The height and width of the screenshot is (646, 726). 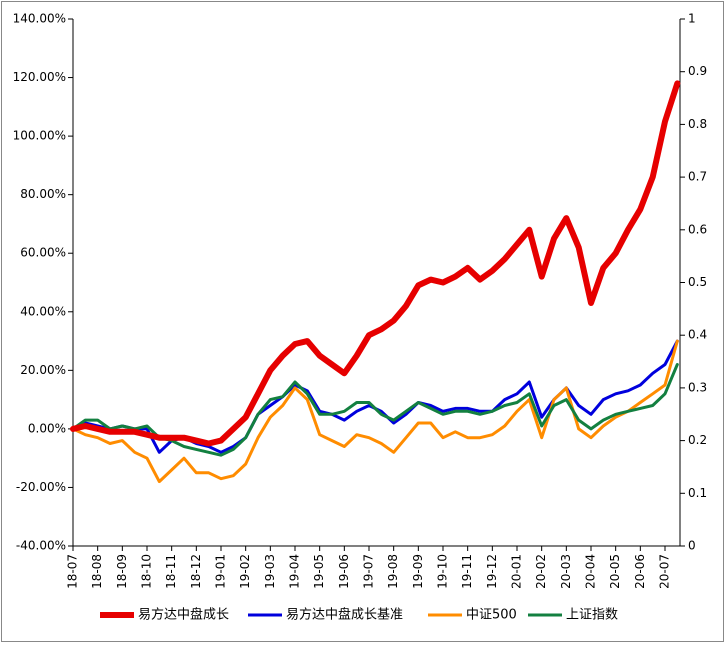 I want to click on y-tick-label: 80.00%, so click(x=43, y=194).